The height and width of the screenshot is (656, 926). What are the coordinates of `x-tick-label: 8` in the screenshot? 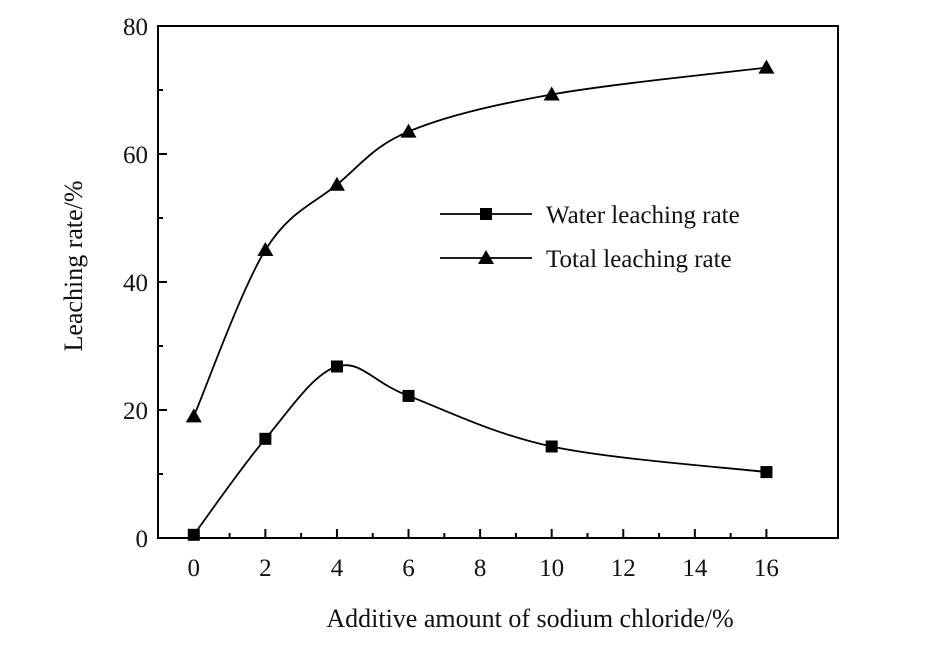 It's located at (480, 568).